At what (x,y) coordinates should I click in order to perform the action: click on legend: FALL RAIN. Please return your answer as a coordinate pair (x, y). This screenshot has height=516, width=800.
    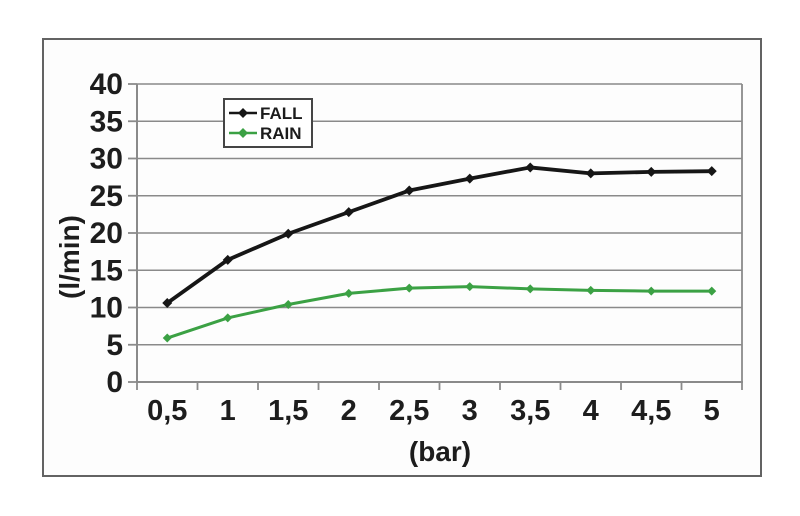
    Looking at the image, I should click on (268, 123).